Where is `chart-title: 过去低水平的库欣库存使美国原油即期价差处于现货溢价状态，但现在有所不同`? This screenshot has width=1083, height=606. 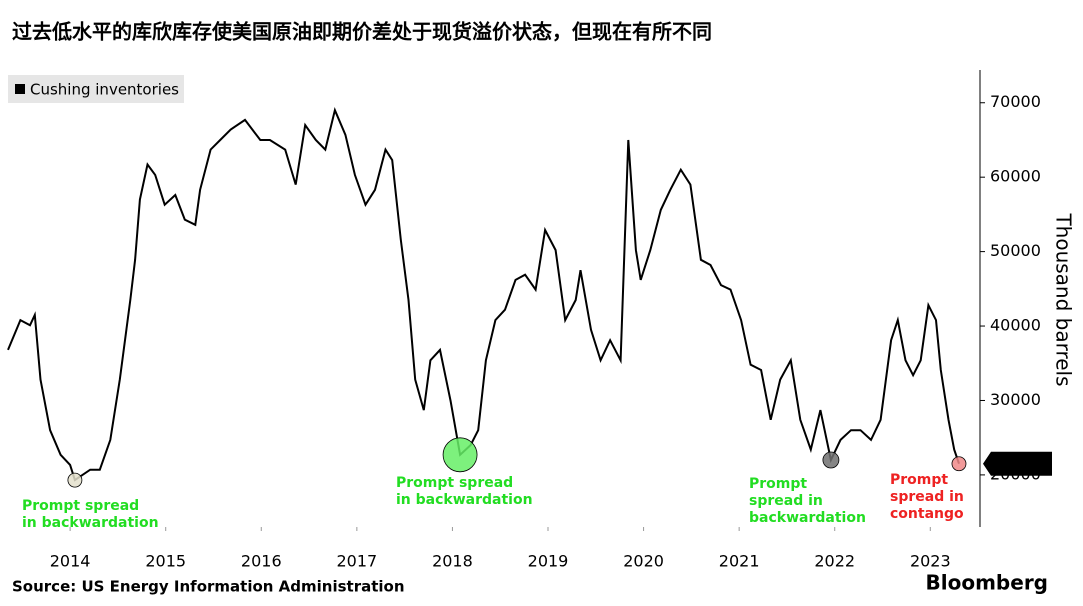 chart-title: 过去低水平的库欣库存使美国原油即期价差处于现货溢价状态，但现在有所不同 is located at coordinates (362, 32).